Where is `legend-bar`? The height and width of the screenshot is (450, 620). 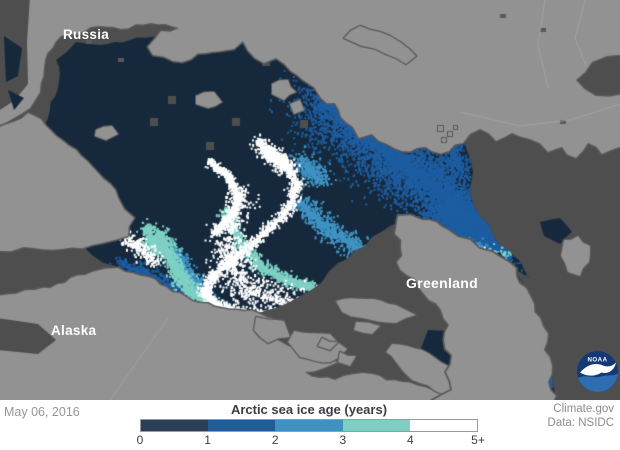
legend-bar is located at coordinates (309, 425).